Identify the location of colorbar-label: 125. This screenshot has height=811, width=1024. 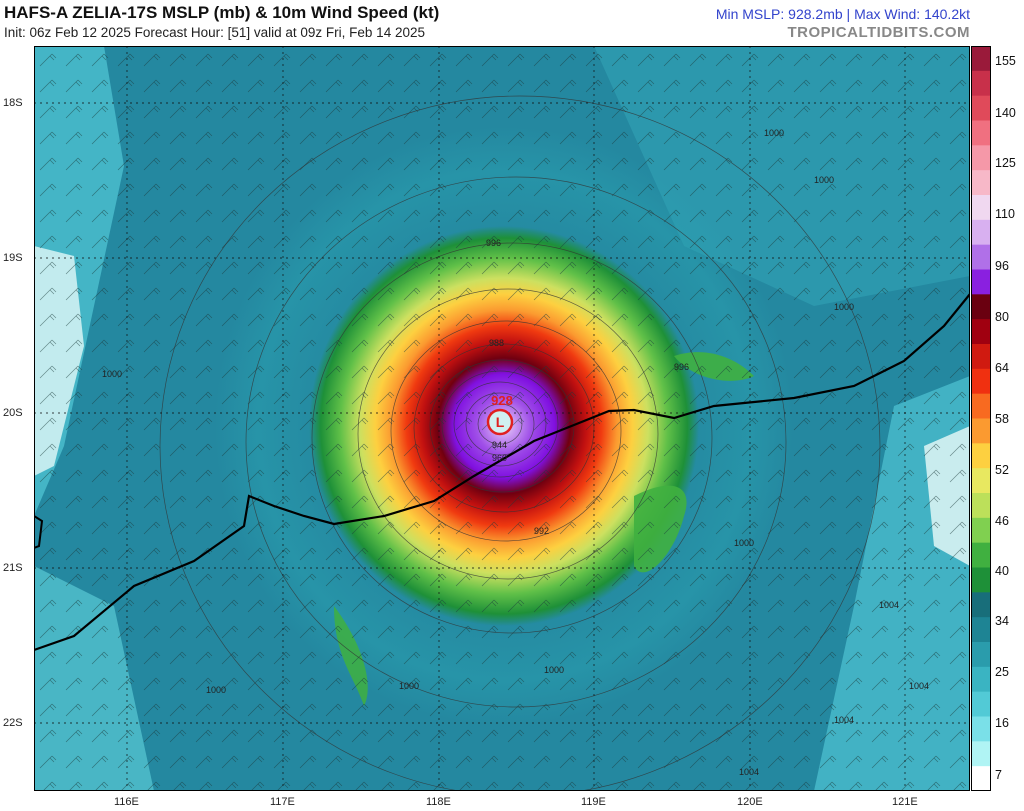
(1005, 163).